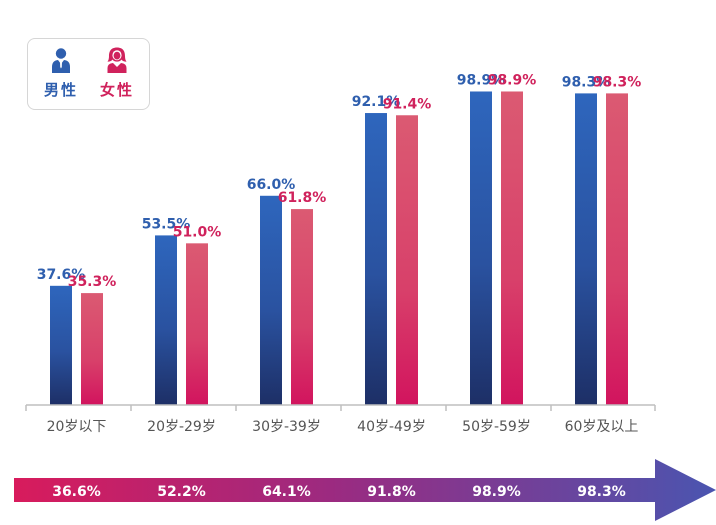  Describe the element at coordinates (496, 492) in the screenshot. I see `total-label-4: 98.9%` at that location.